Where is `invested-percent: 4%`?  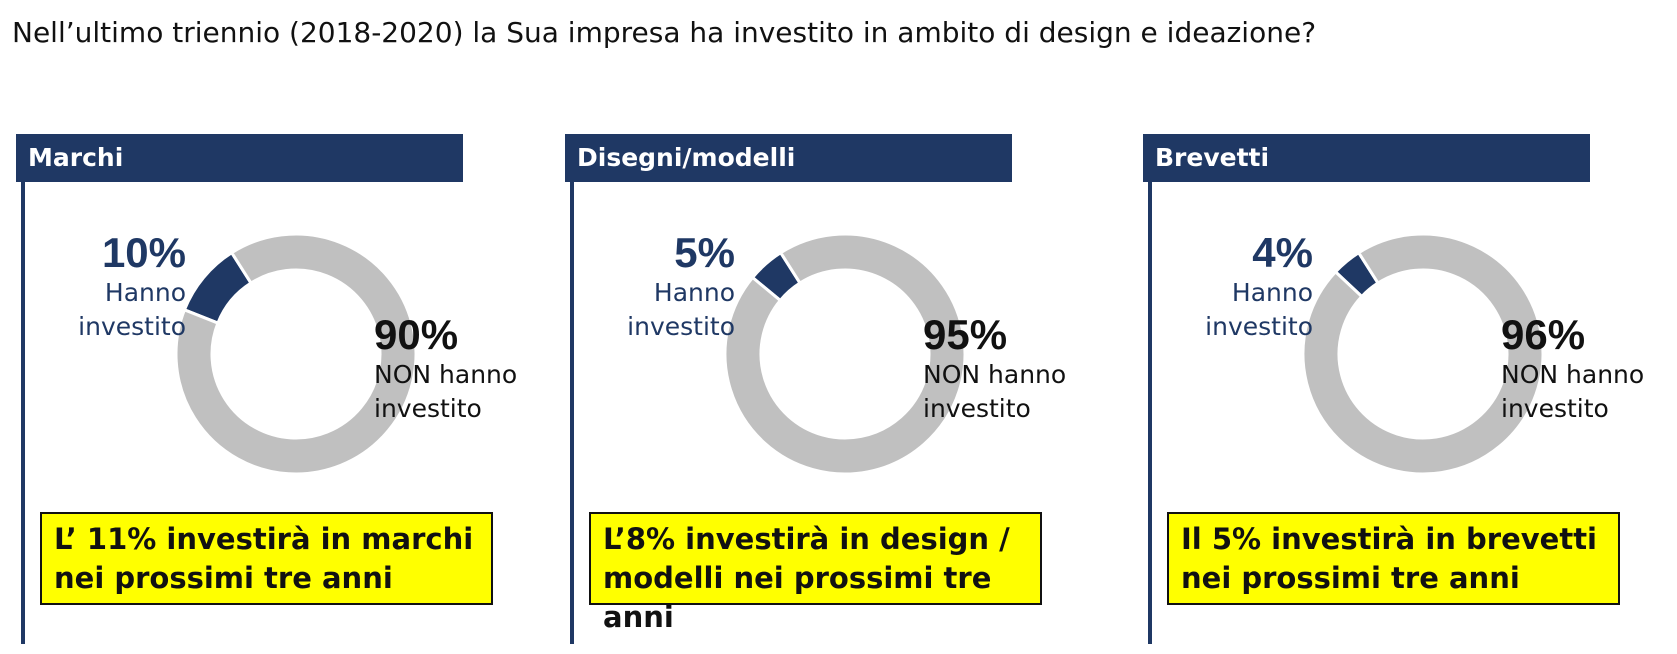 invested-percent: 4% is located at coordinates (1282, 252).